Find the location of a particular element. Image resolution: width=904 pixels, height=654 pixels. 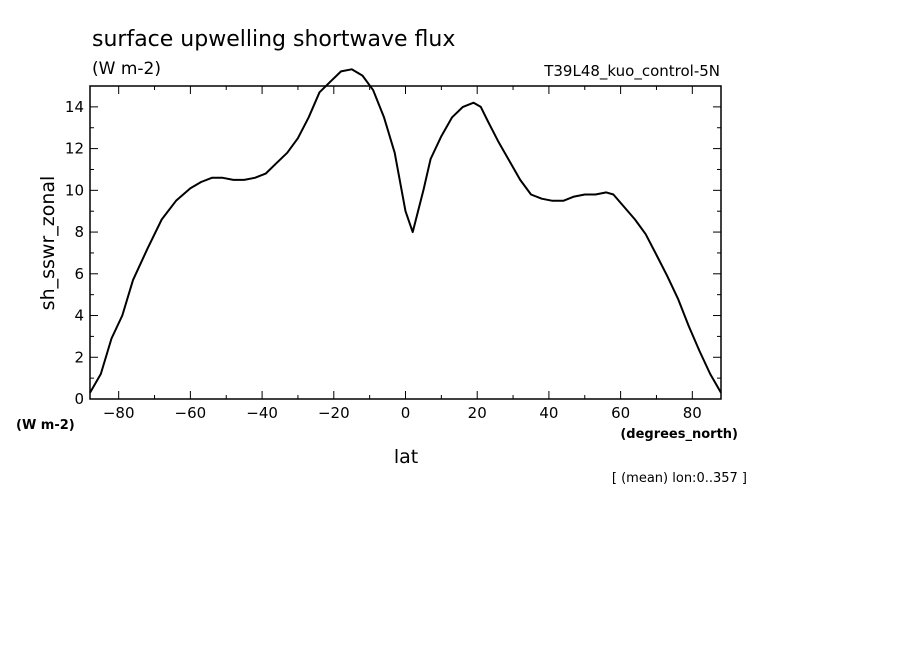

x-tick-label: −80 is located at coordinates (119, 413).